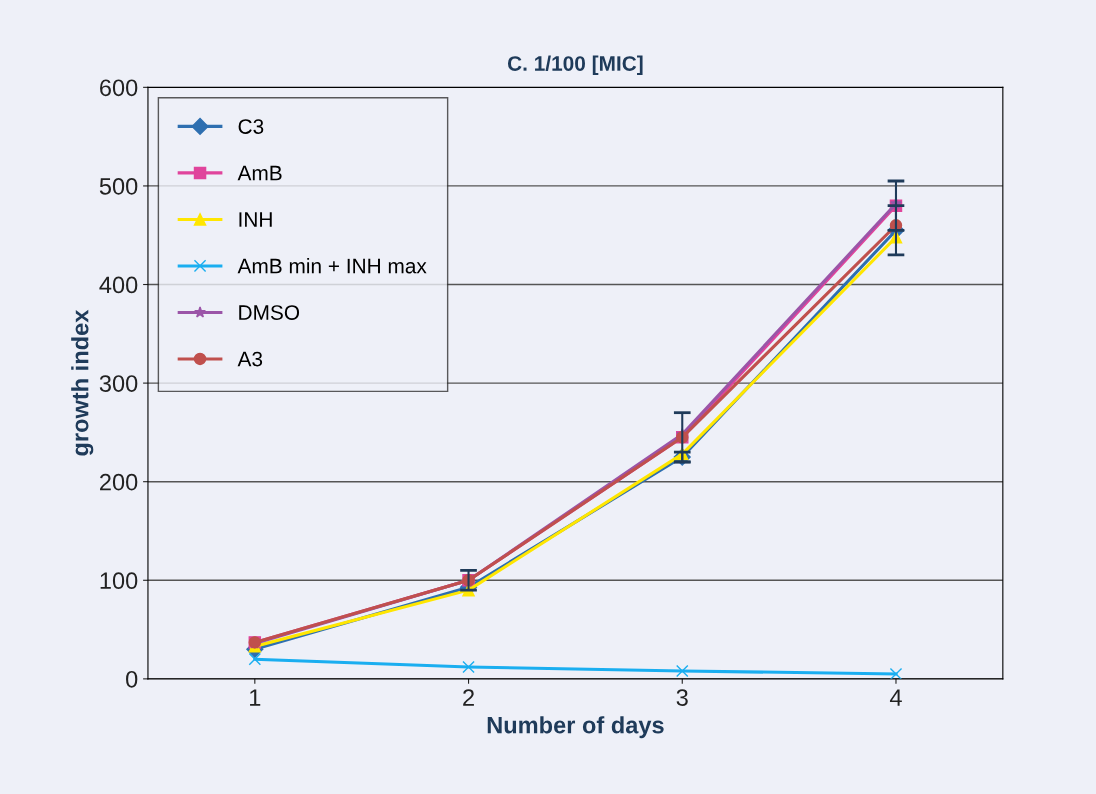 Image resolution: width=1096 pixels, height=794 pixels. I want to click on y-tick-label: 400, so click(118, 285).